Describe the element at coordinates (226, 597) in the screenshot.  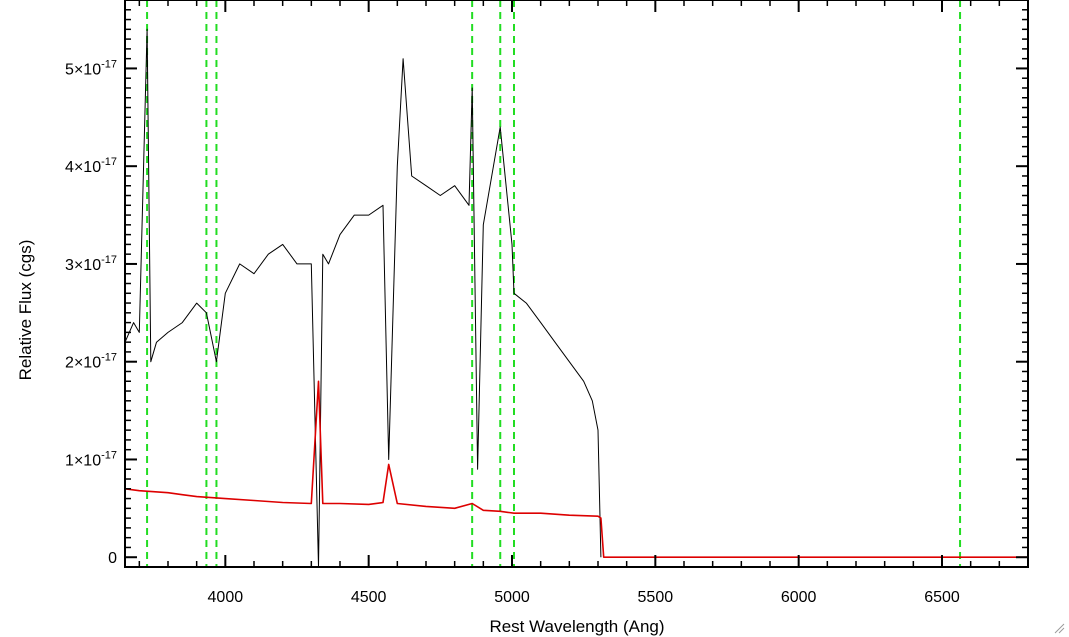
I see `x-tick-label: 4000` at that location.